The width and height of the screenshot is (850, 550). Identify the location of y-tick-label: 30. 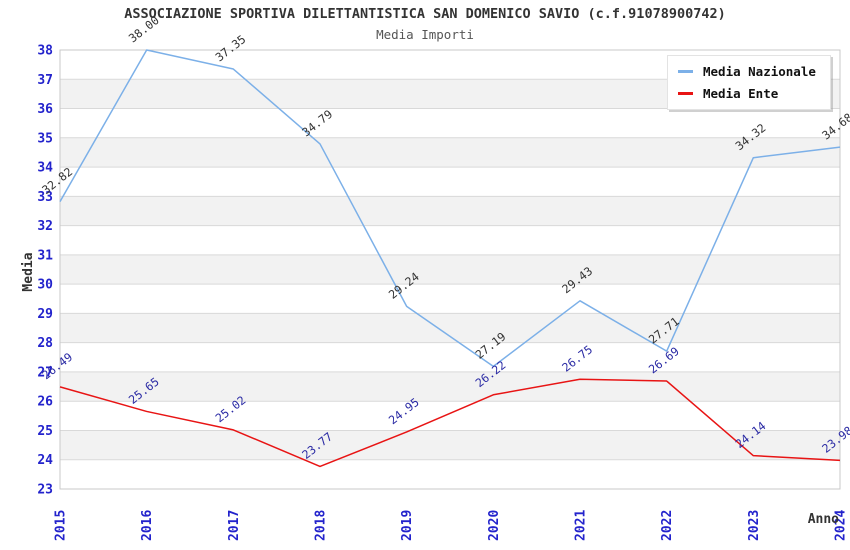
(45, 285).